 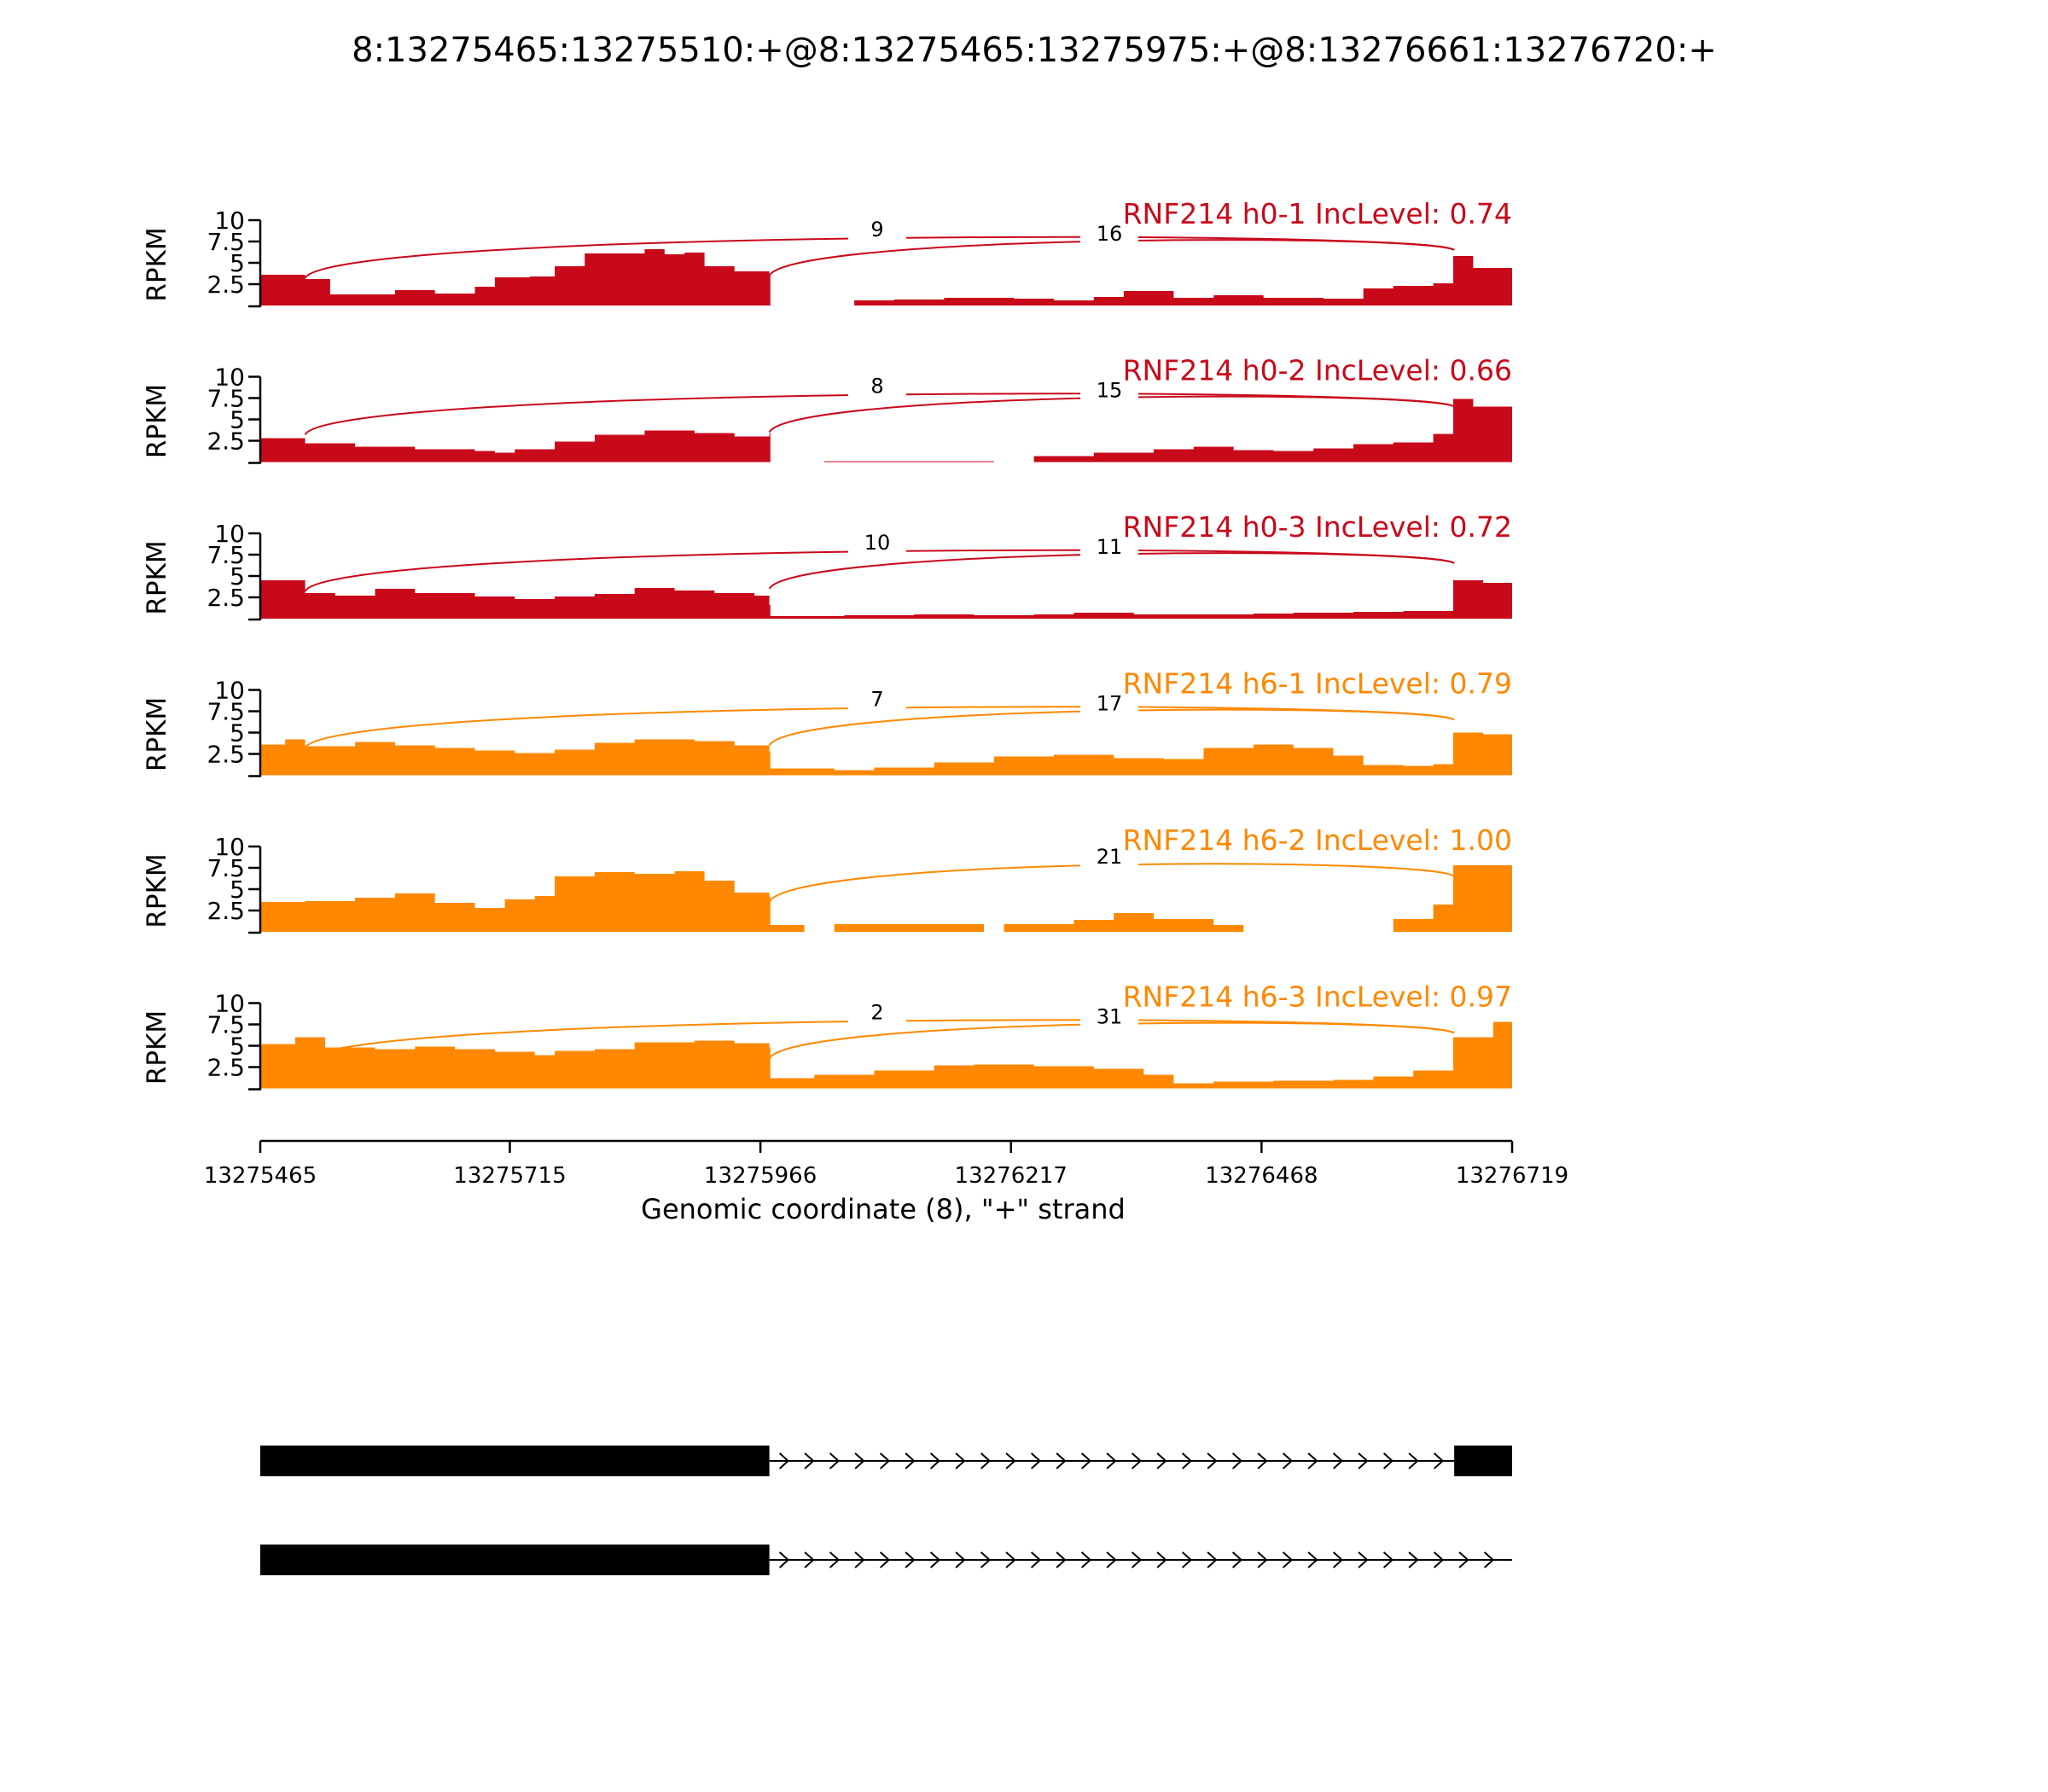 I want to click on junction-count: 9, so click(x=876, y=230).